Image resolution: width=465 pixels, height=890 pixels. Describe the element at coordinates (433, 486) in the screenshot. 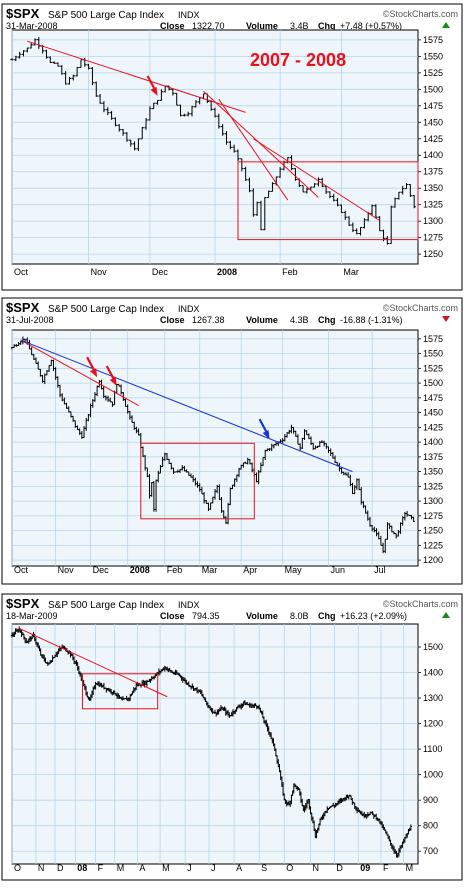

I see `y-tick-label: 1325` at that location.